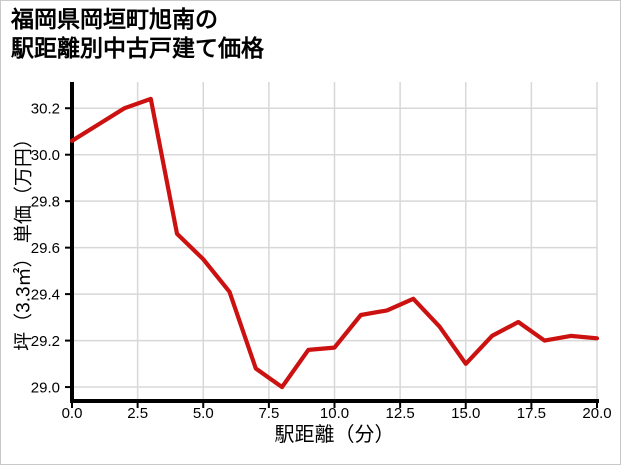 The width and height of the screenshot is (621, 465). What do you see at coordinates (45, 109) in the screenshot?
I see `y-tick-label: 30.2` at bounding box center [45, 109].